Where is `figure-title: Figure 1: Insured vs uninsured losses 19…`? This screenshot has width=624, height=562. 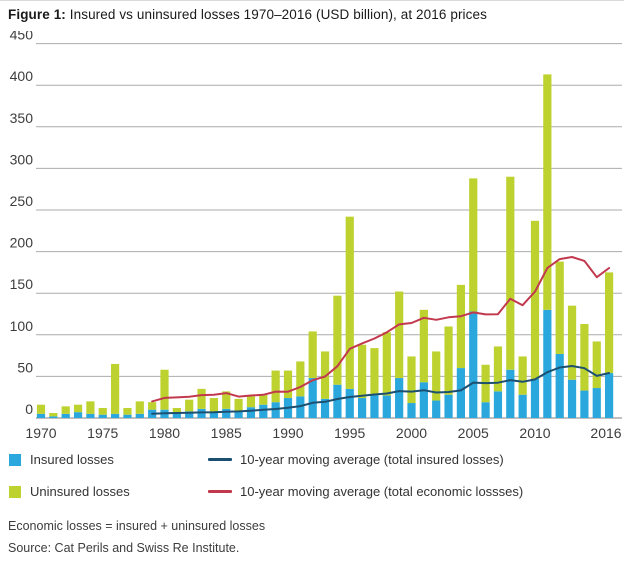 figure-title: Figure 1: Insured vs uninsured losses 19… is located at coordinates (247, 14).